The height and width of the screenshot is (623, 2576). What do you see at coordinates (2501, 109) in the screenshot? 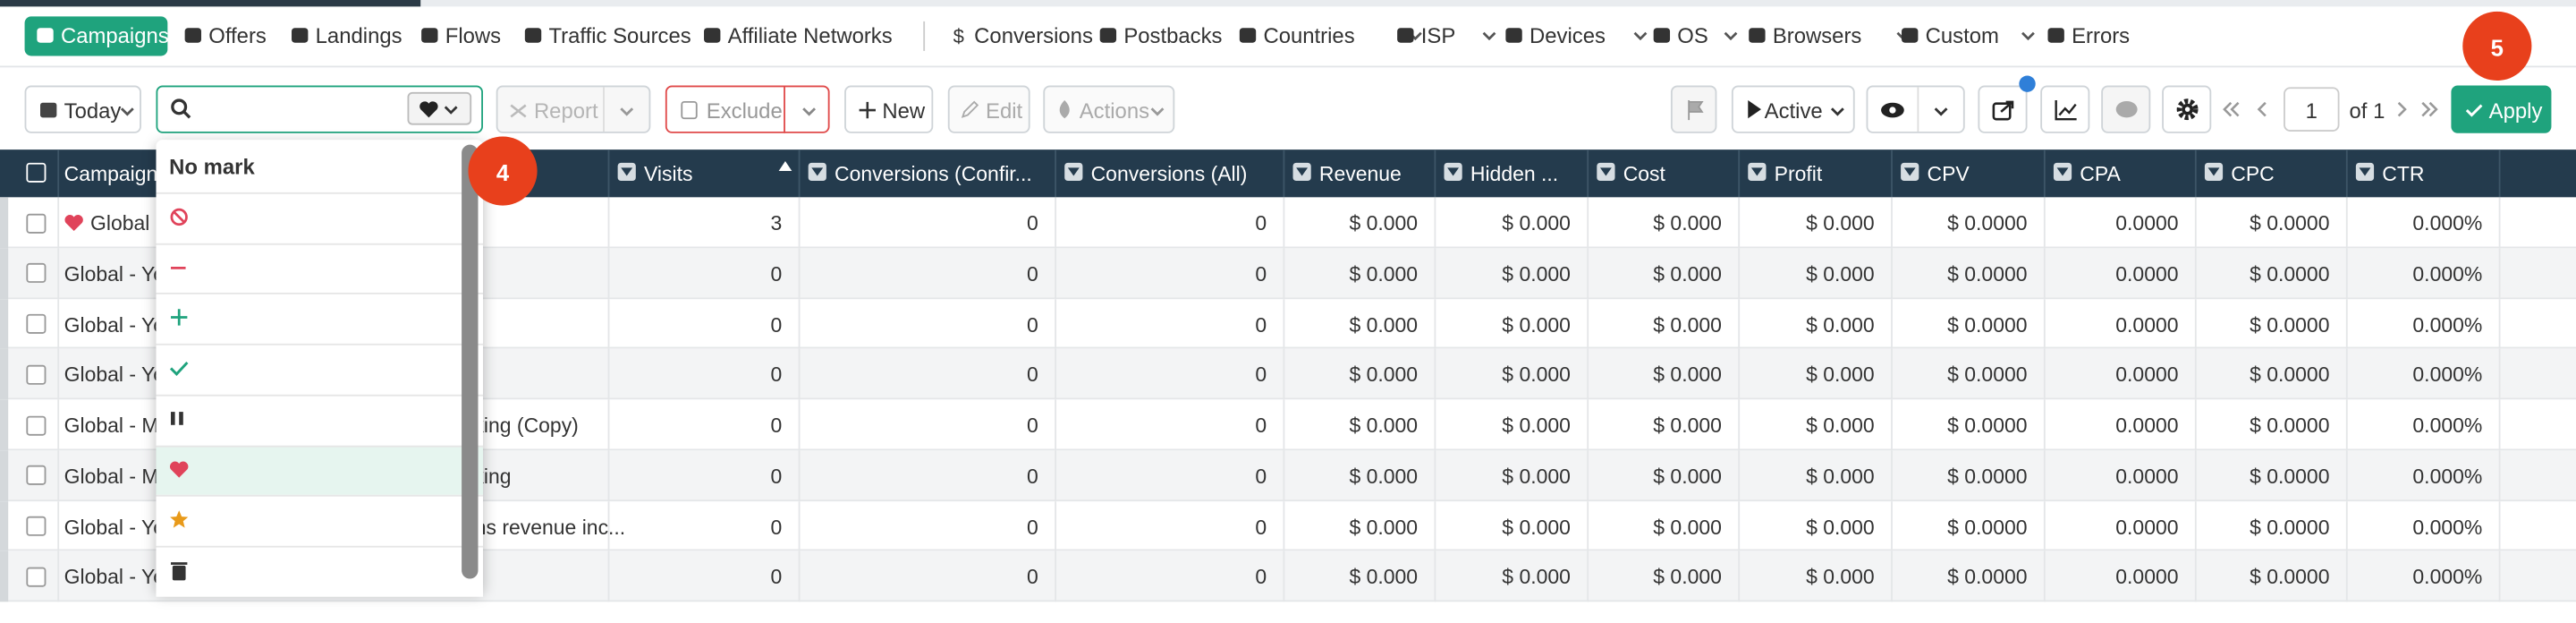
I see `apply-button: Apply` at bounding box center [2501, 109].